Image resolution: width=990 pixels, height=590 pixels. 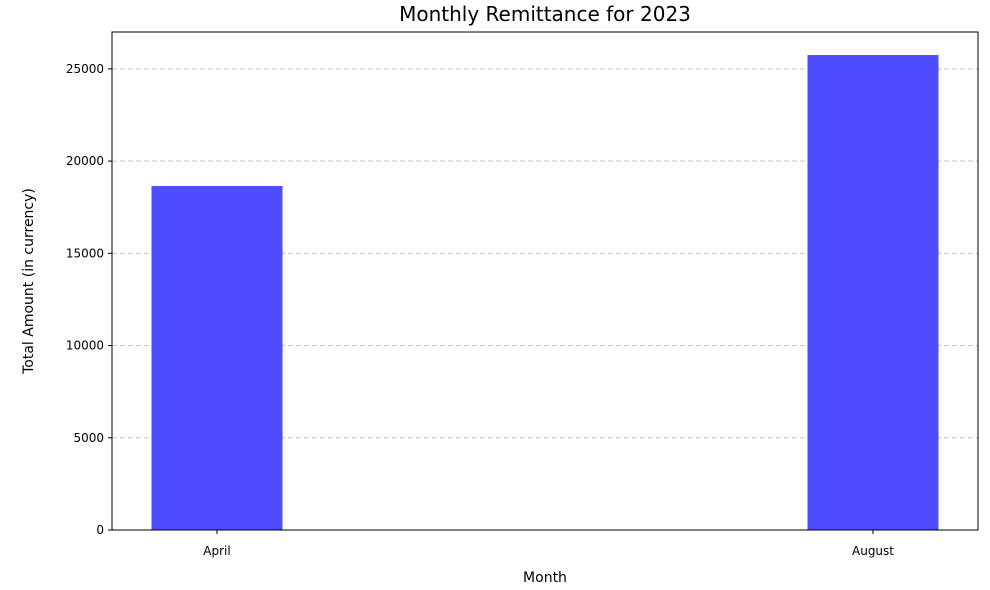 What do you see at coordinates (85, 69) in the screenshot?
I see `y-tick-label: 25000` at bounding box center [85, 69].